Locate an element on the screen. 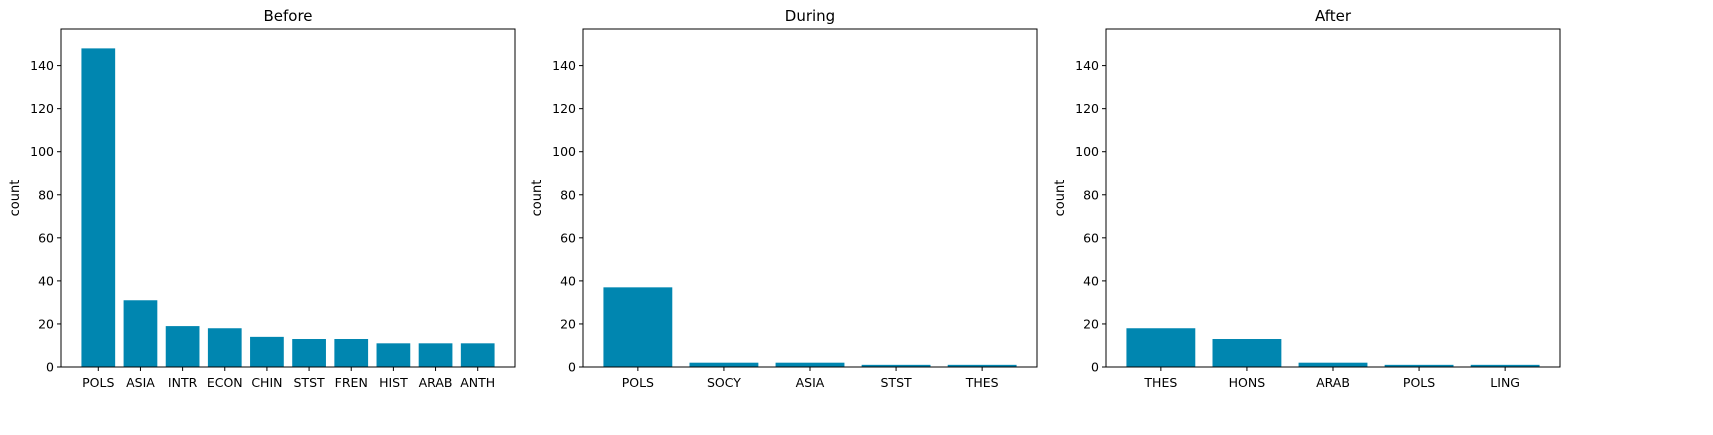 The width and height of the screenshot is (1713, 435). x-tick-label: ECON is located at coordinates (225, 382).